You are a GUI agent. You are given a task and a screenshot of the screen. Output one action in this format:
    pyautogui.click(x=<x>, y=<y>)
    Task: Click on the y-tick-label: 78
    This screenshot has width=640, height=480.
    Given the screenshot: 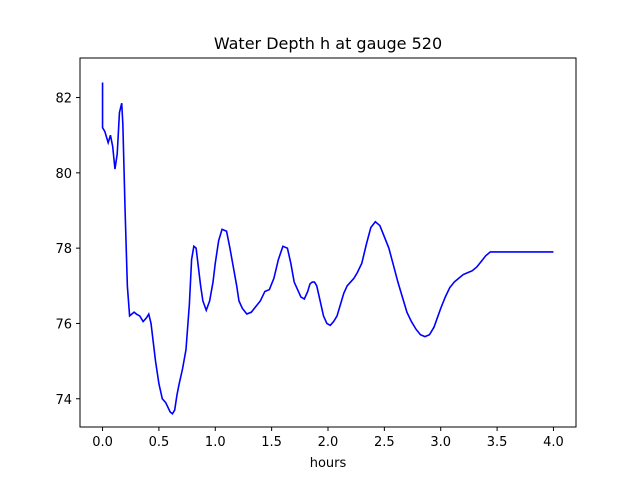 What is the action you would take?
    pyautogui.click(x=63, y=249)
    